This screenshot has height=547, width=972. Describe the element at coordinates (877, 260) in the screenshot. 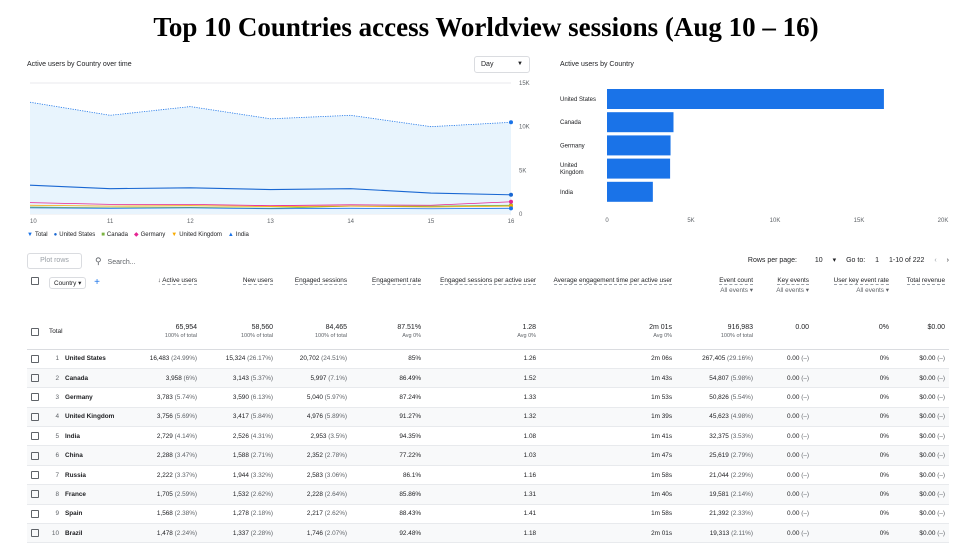

I see `goto-input: 1` at that location.